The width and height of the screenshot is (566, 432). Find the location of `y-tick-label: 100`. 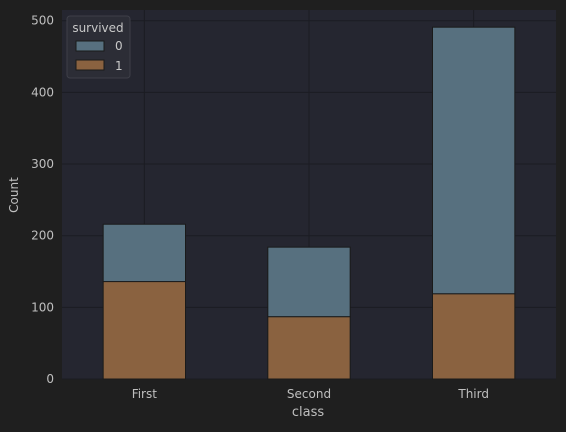

y-tick-label: 100 is located at coordinates (42, 307).